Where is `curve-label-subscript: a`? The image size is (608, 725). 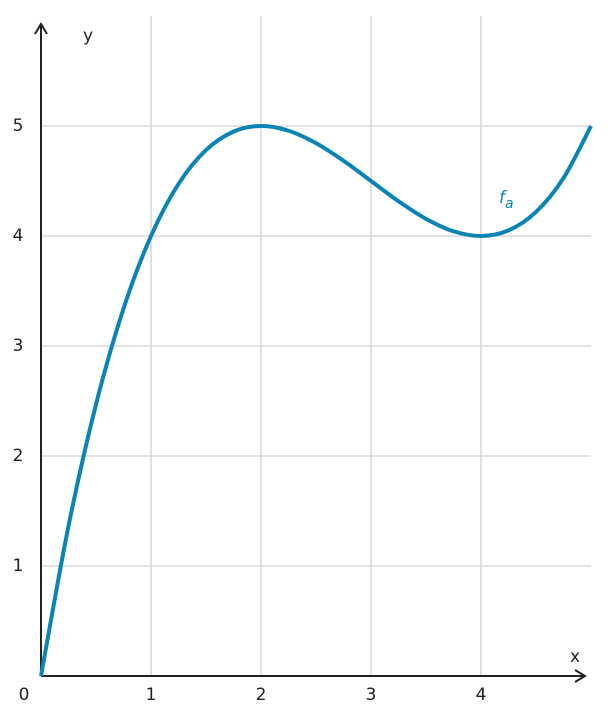 curve-label-subscript: a is located at coordinates (509, 204).